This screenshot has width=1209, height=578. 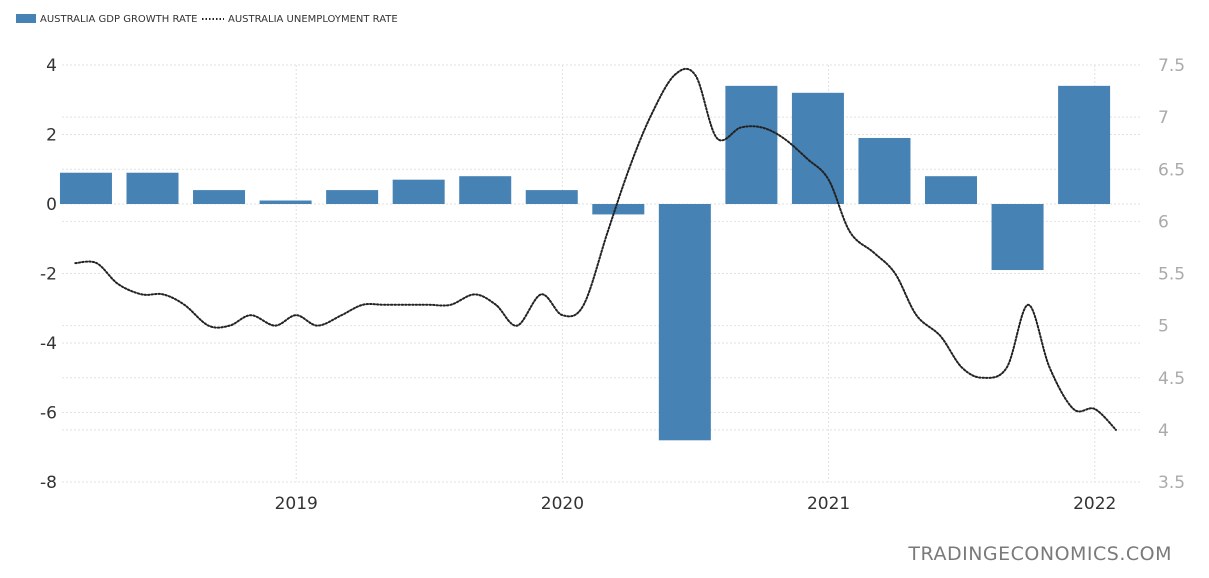 What do you see at coordinates (562, 504) in the screenshot?
I see `x-tick-label-1: 2020` at bounding box center [562, 504].